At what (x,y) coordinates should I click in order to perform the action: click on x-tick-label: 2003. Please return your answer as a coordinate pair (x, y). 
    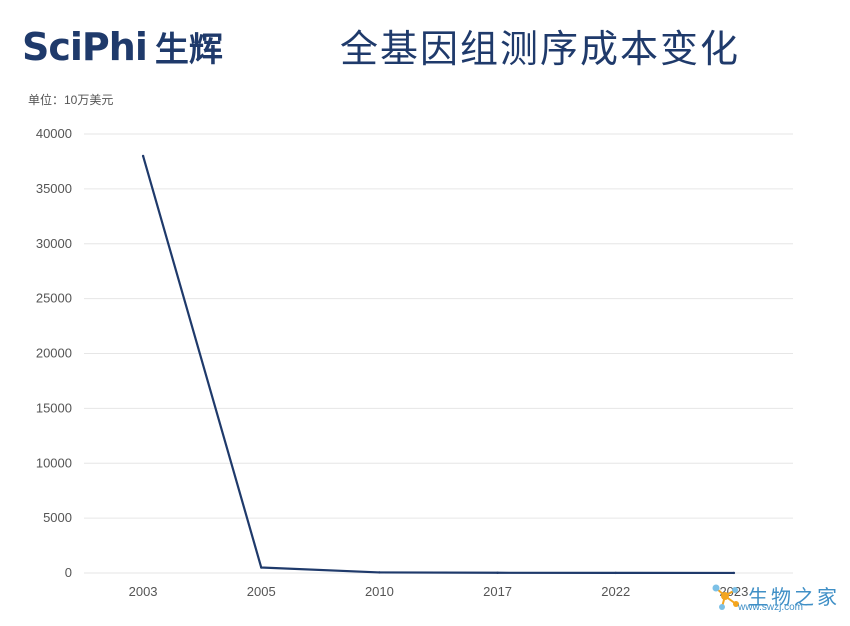
    Looking at the image, I should click on (143, 591).